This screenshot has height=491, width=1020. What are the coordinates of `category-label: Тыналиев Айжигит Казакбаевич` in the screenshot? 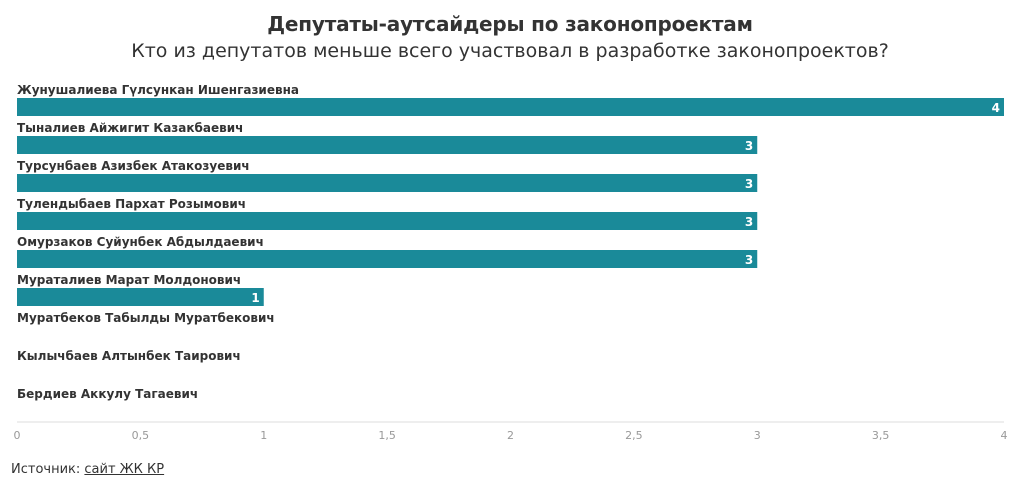 It's located at (130, 128).